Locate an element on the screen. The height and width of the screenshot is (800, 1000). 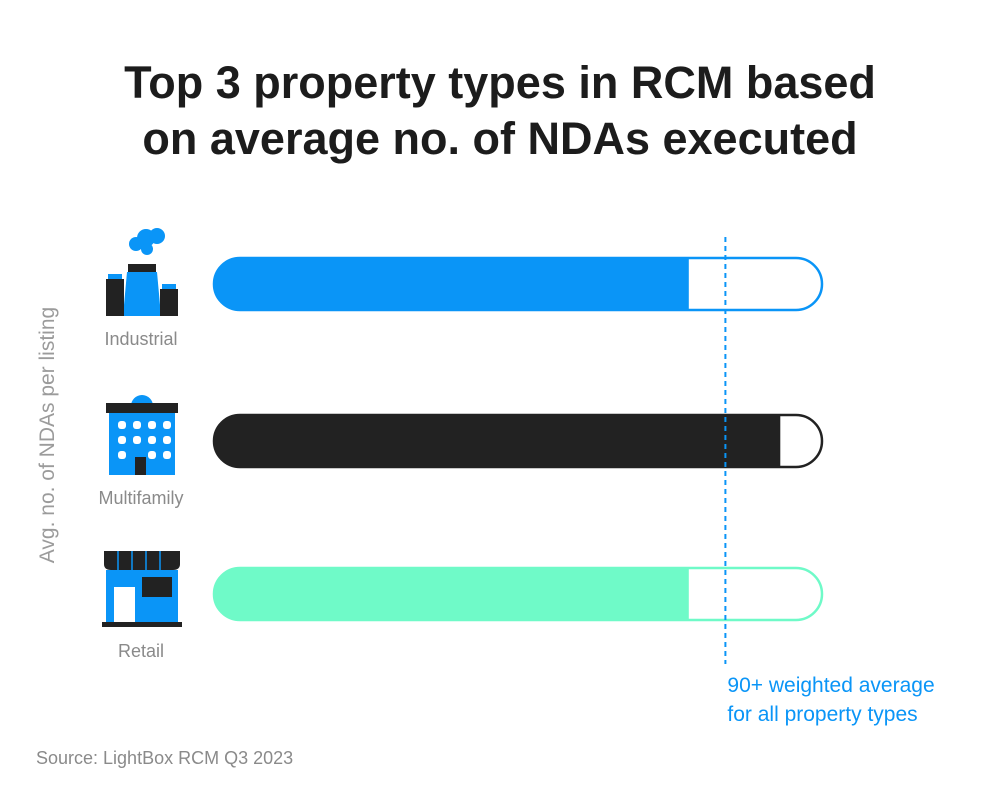
title-line-1: Top 3 property types in RCM based is located at coordinates (500, 82).